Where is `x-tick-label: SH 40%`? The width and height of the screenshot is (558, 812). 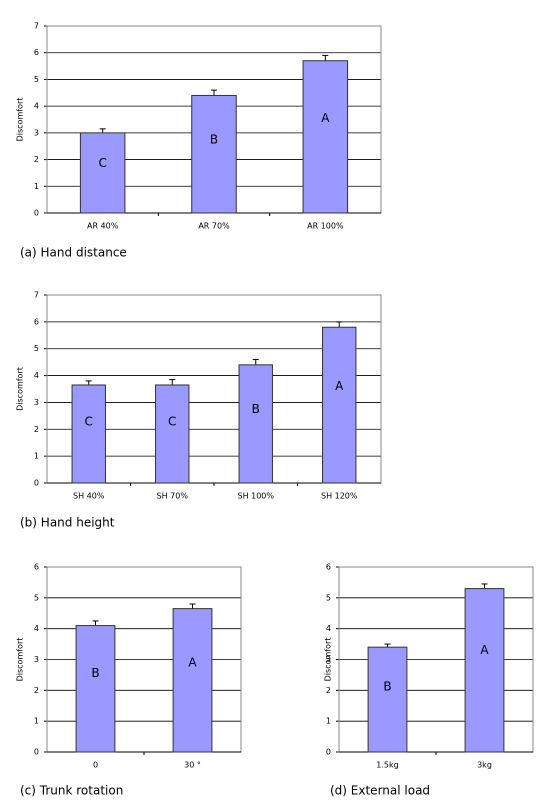 x-tick-label: SH 40% is located at coordinates (89, 496).